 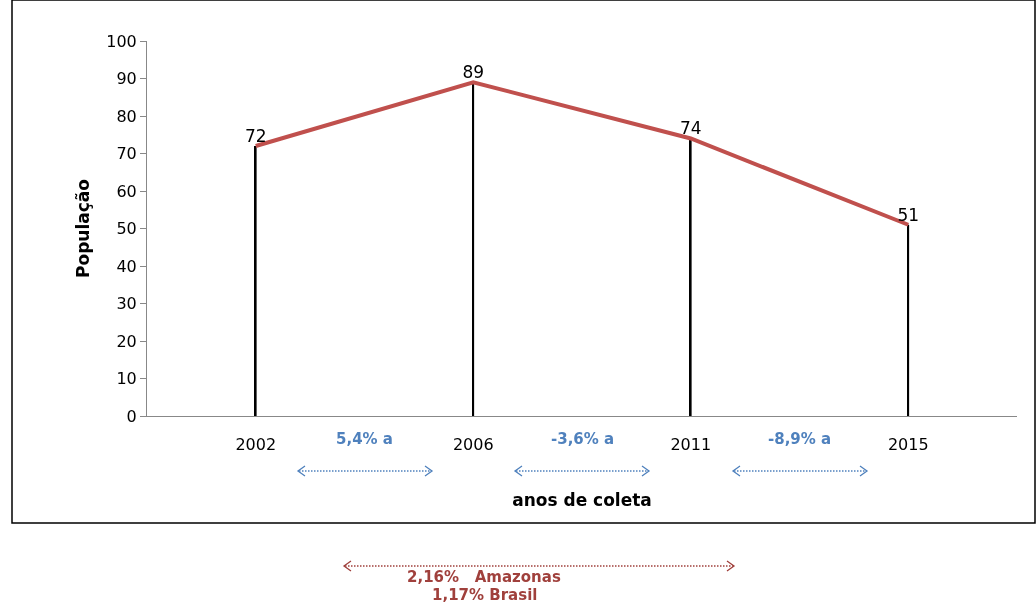 I want to click on data-label: 72, so click(x=255, y=135).